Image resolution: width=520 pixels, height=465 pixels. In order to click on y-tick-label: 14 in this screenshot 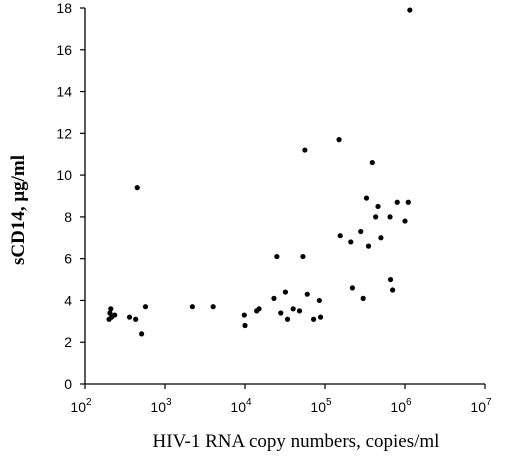, I will do `click(64, 92)`.